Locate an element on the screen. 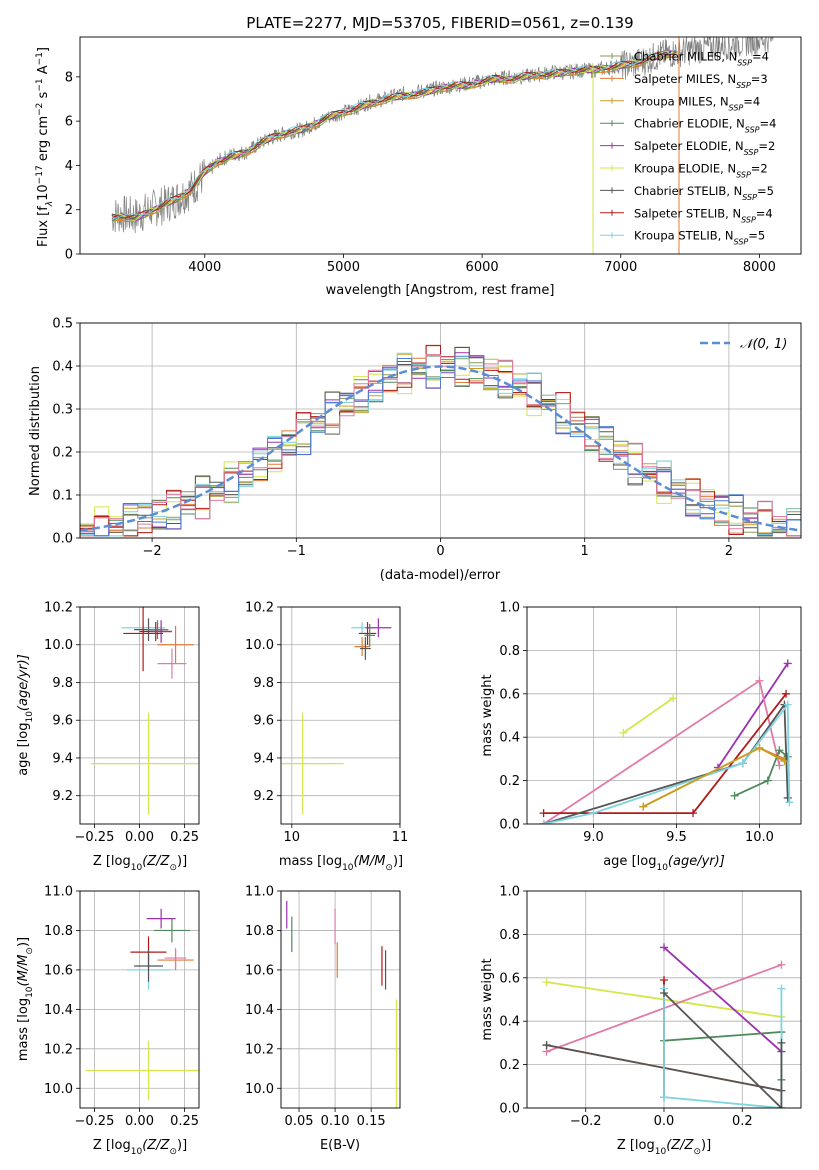 The height and width of the screenshot is (1170, 819). x-tick-label: 9.5 is located at coordinates (676, 837).